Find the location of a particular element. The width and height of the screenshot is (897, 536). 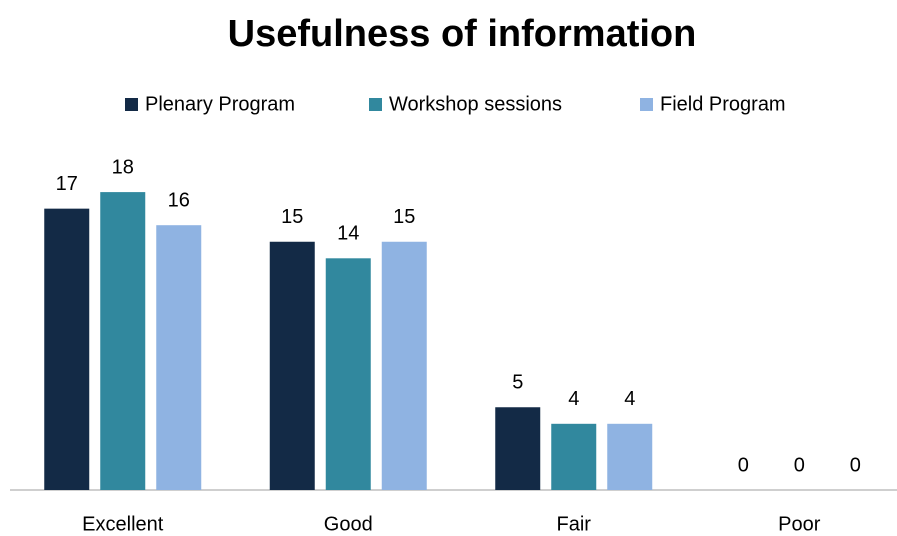

legend-label: Plenary Program is located at coordinates (220, 104).